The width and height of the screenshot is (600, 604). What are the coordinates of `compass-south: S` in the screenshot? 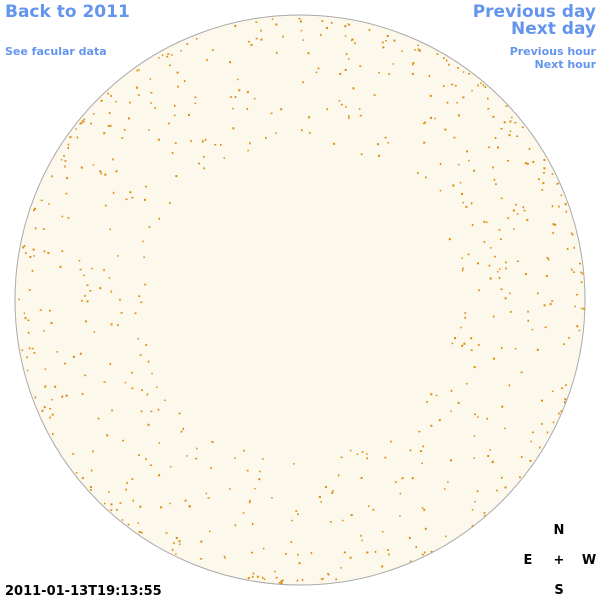 It's located at (558, 590).